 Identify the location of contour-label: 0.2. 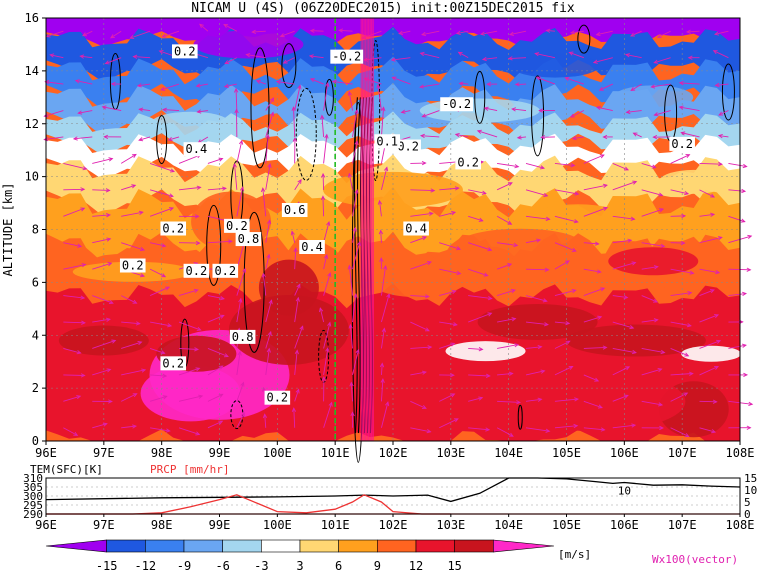
(277, 398).